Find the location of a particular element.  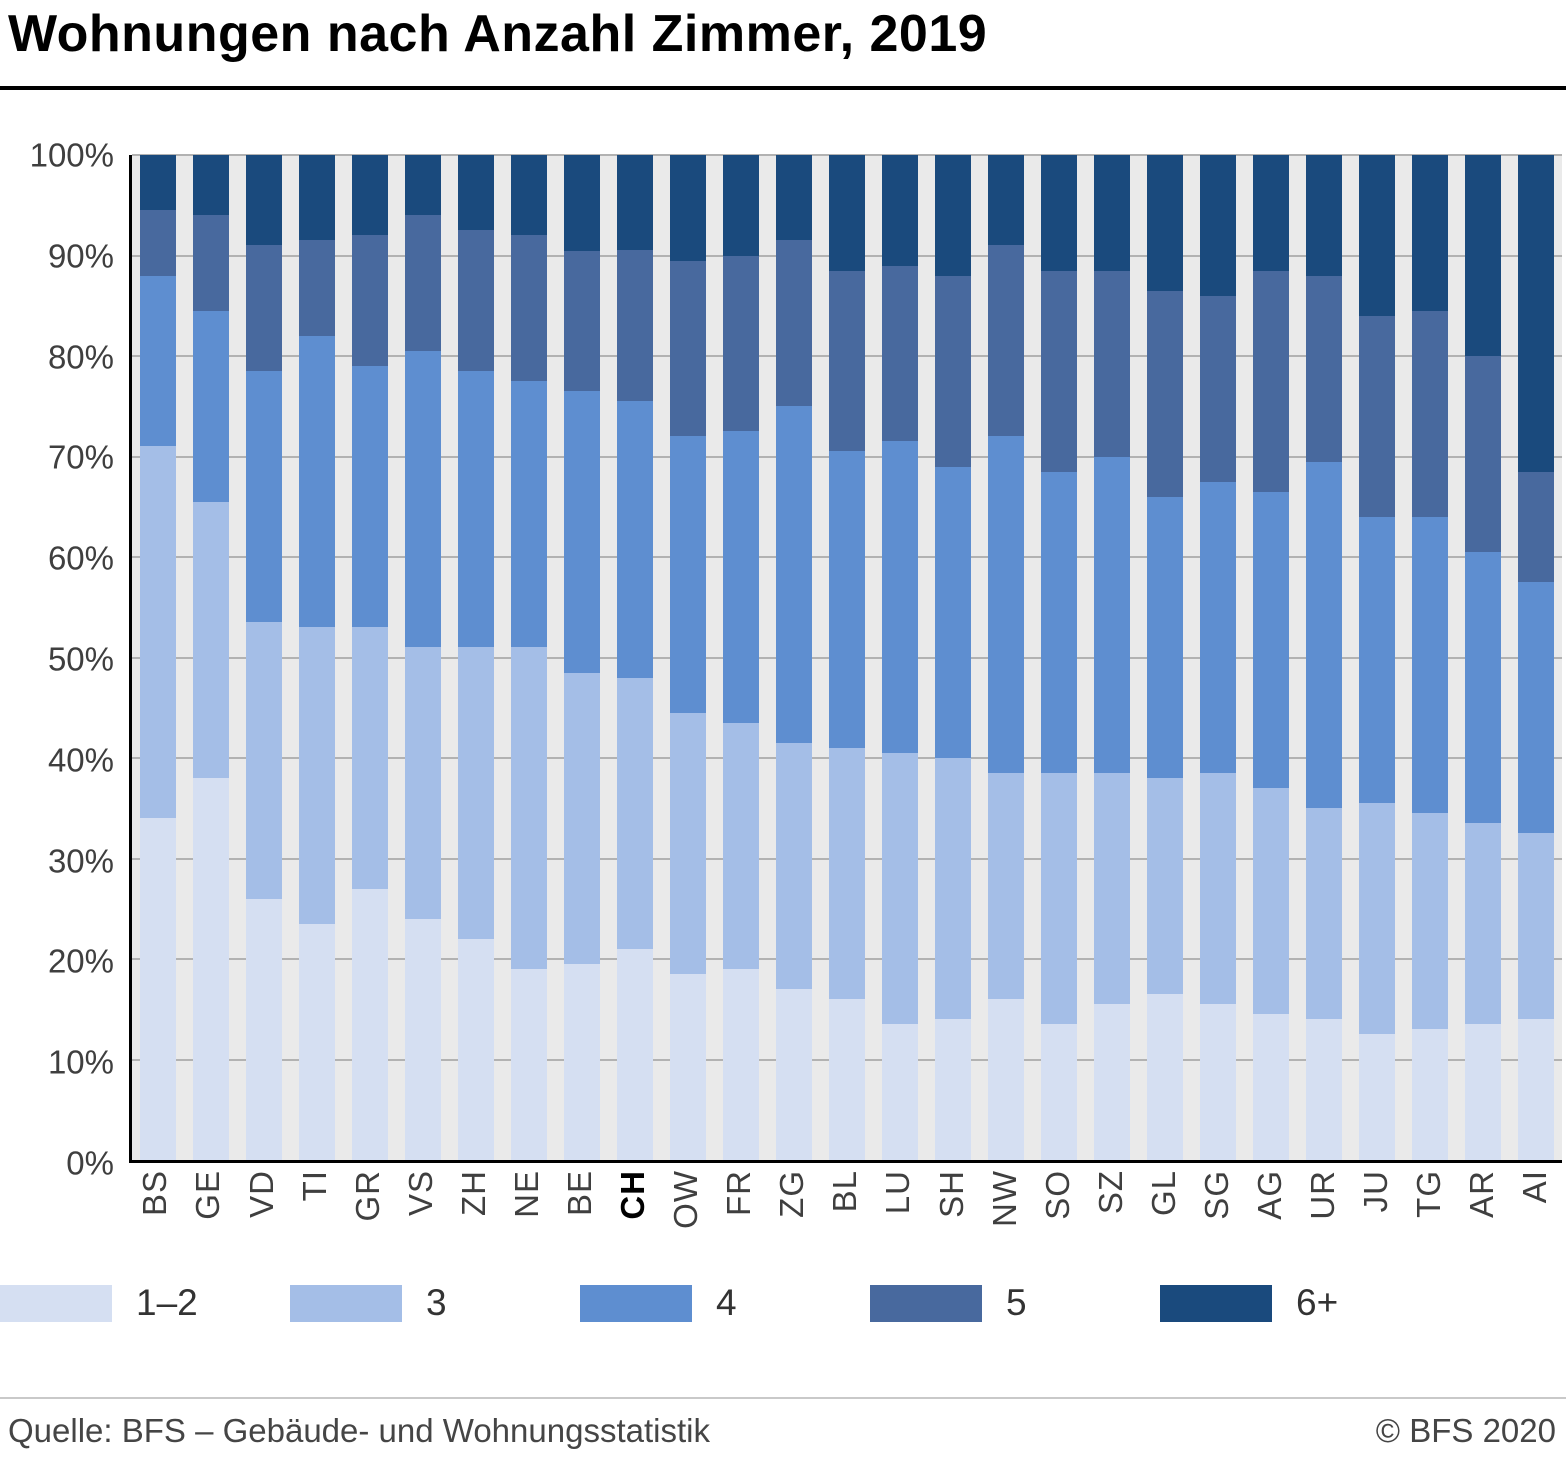

x-tick-slot: BS is located at coordinates (155, 1225).